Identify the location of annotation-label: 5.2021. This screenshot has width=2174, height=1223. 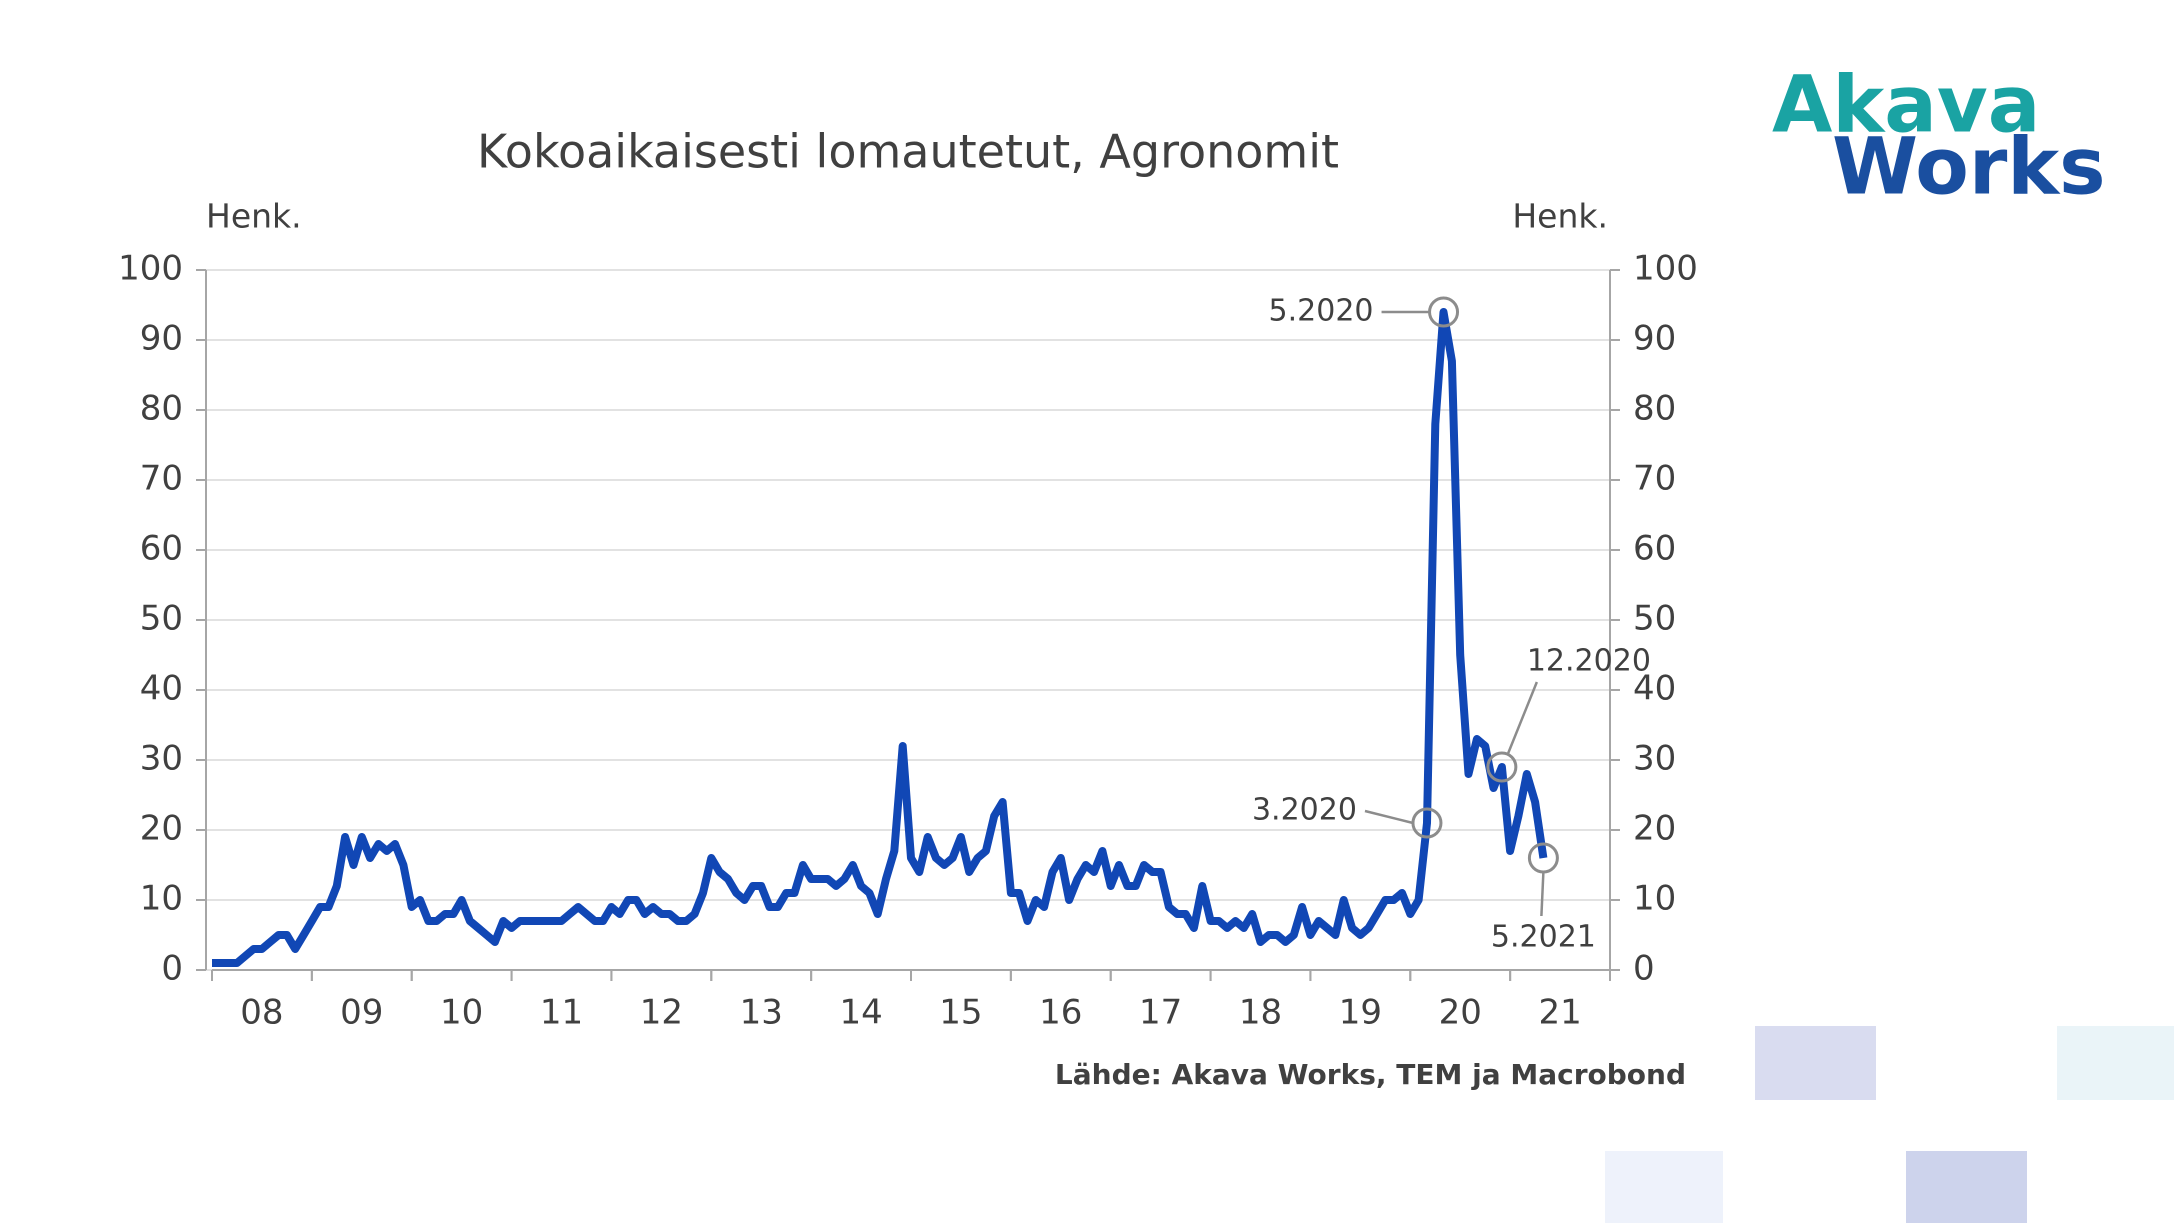
(1543, 937).